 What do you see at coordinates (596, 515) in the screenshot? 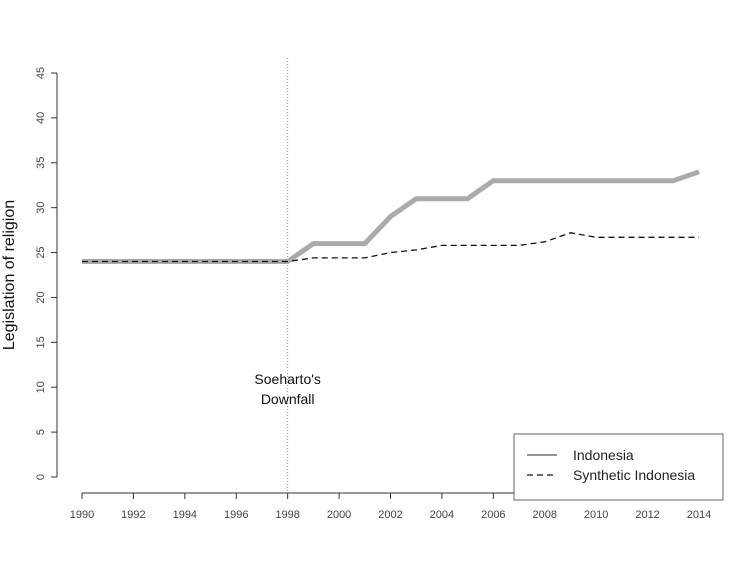
I see `x-tick-label: 2010` at bounding box center [596, 515].